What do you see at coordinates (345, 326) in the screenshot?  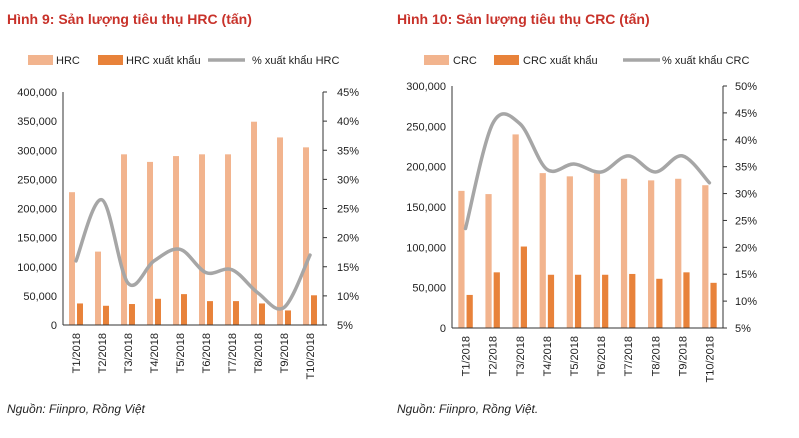 I see `y-right-tick-label: 5%` at bounding box center [345, 326].